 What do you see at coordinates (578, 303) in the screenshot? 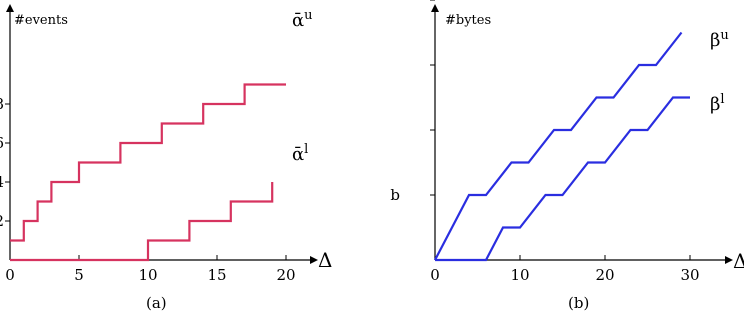
I see `caption-b: (b)` at bounding box center [578, 303].